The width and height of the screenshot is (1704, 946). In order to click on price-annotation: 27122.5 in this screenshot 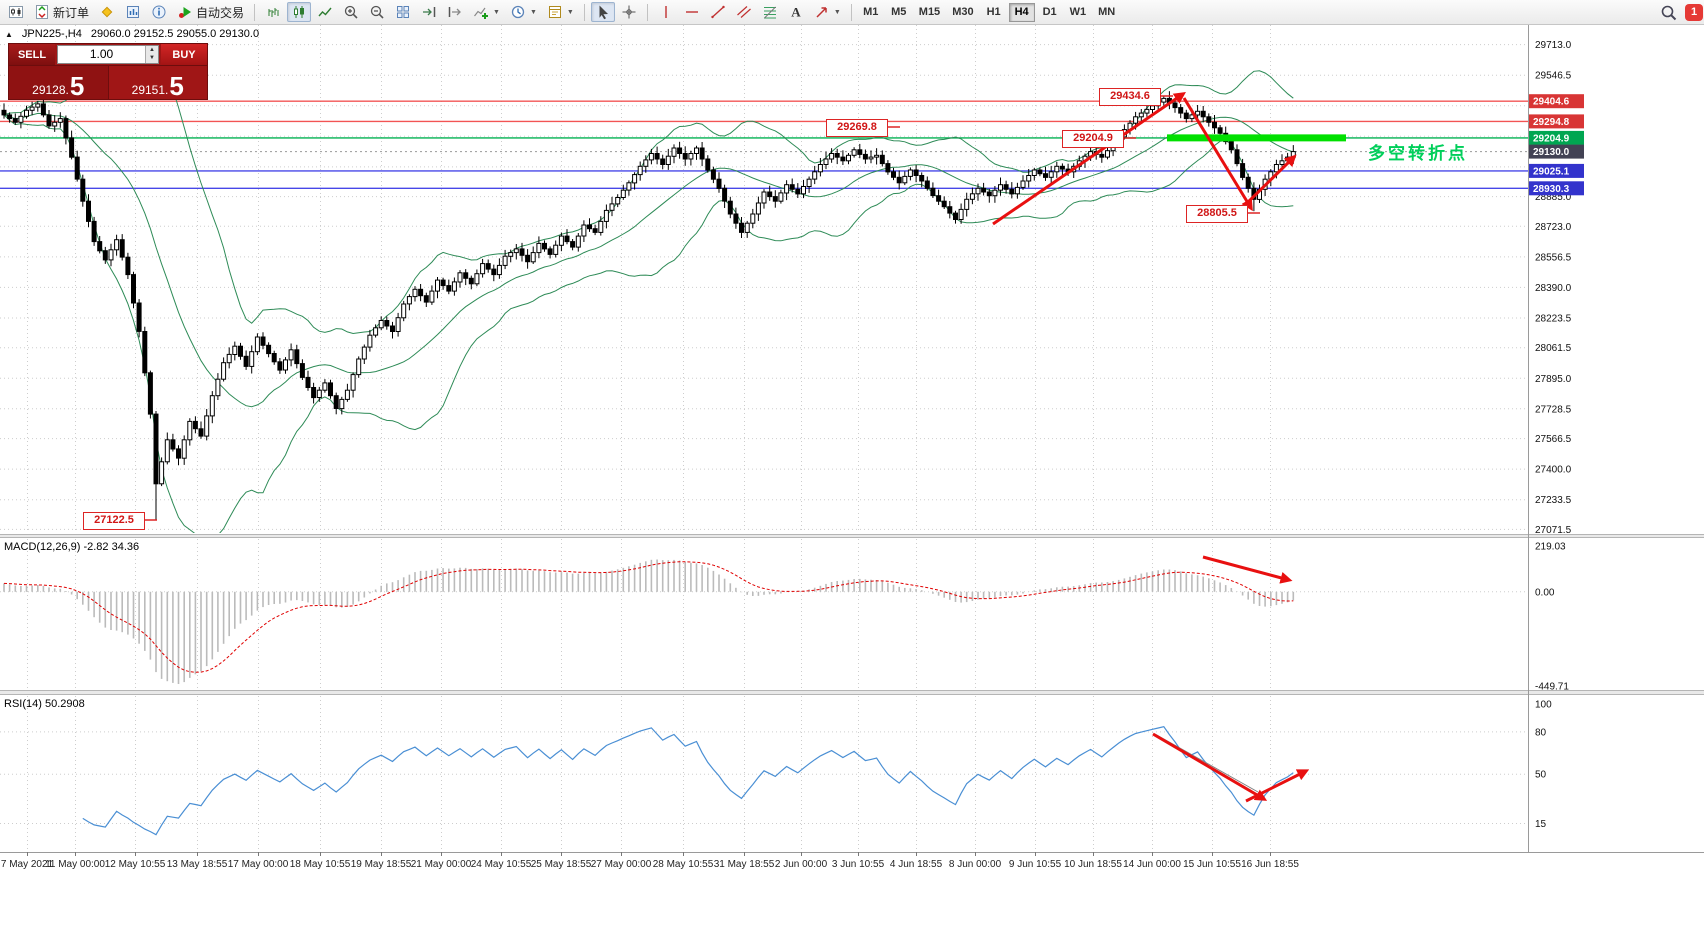, I will do `click(114, 521)`.